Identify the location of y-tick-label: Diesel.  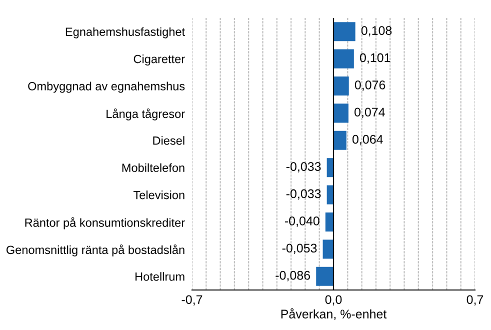
(168, 140).